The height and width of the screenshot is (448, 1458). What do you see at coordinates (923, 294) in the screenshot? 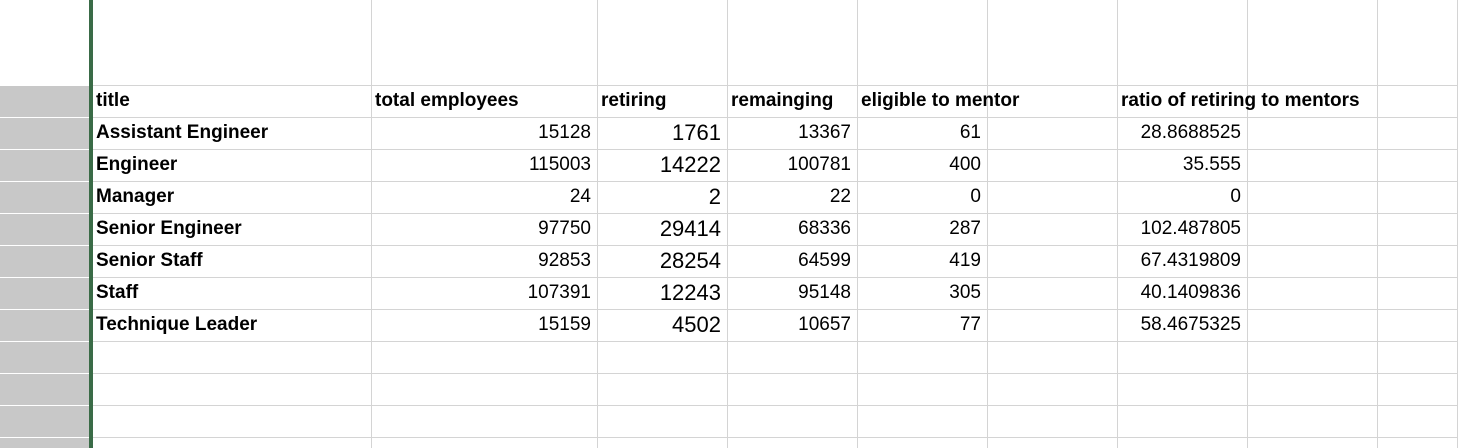
I see `data-cell: 305` at bounding box center [923, 294].